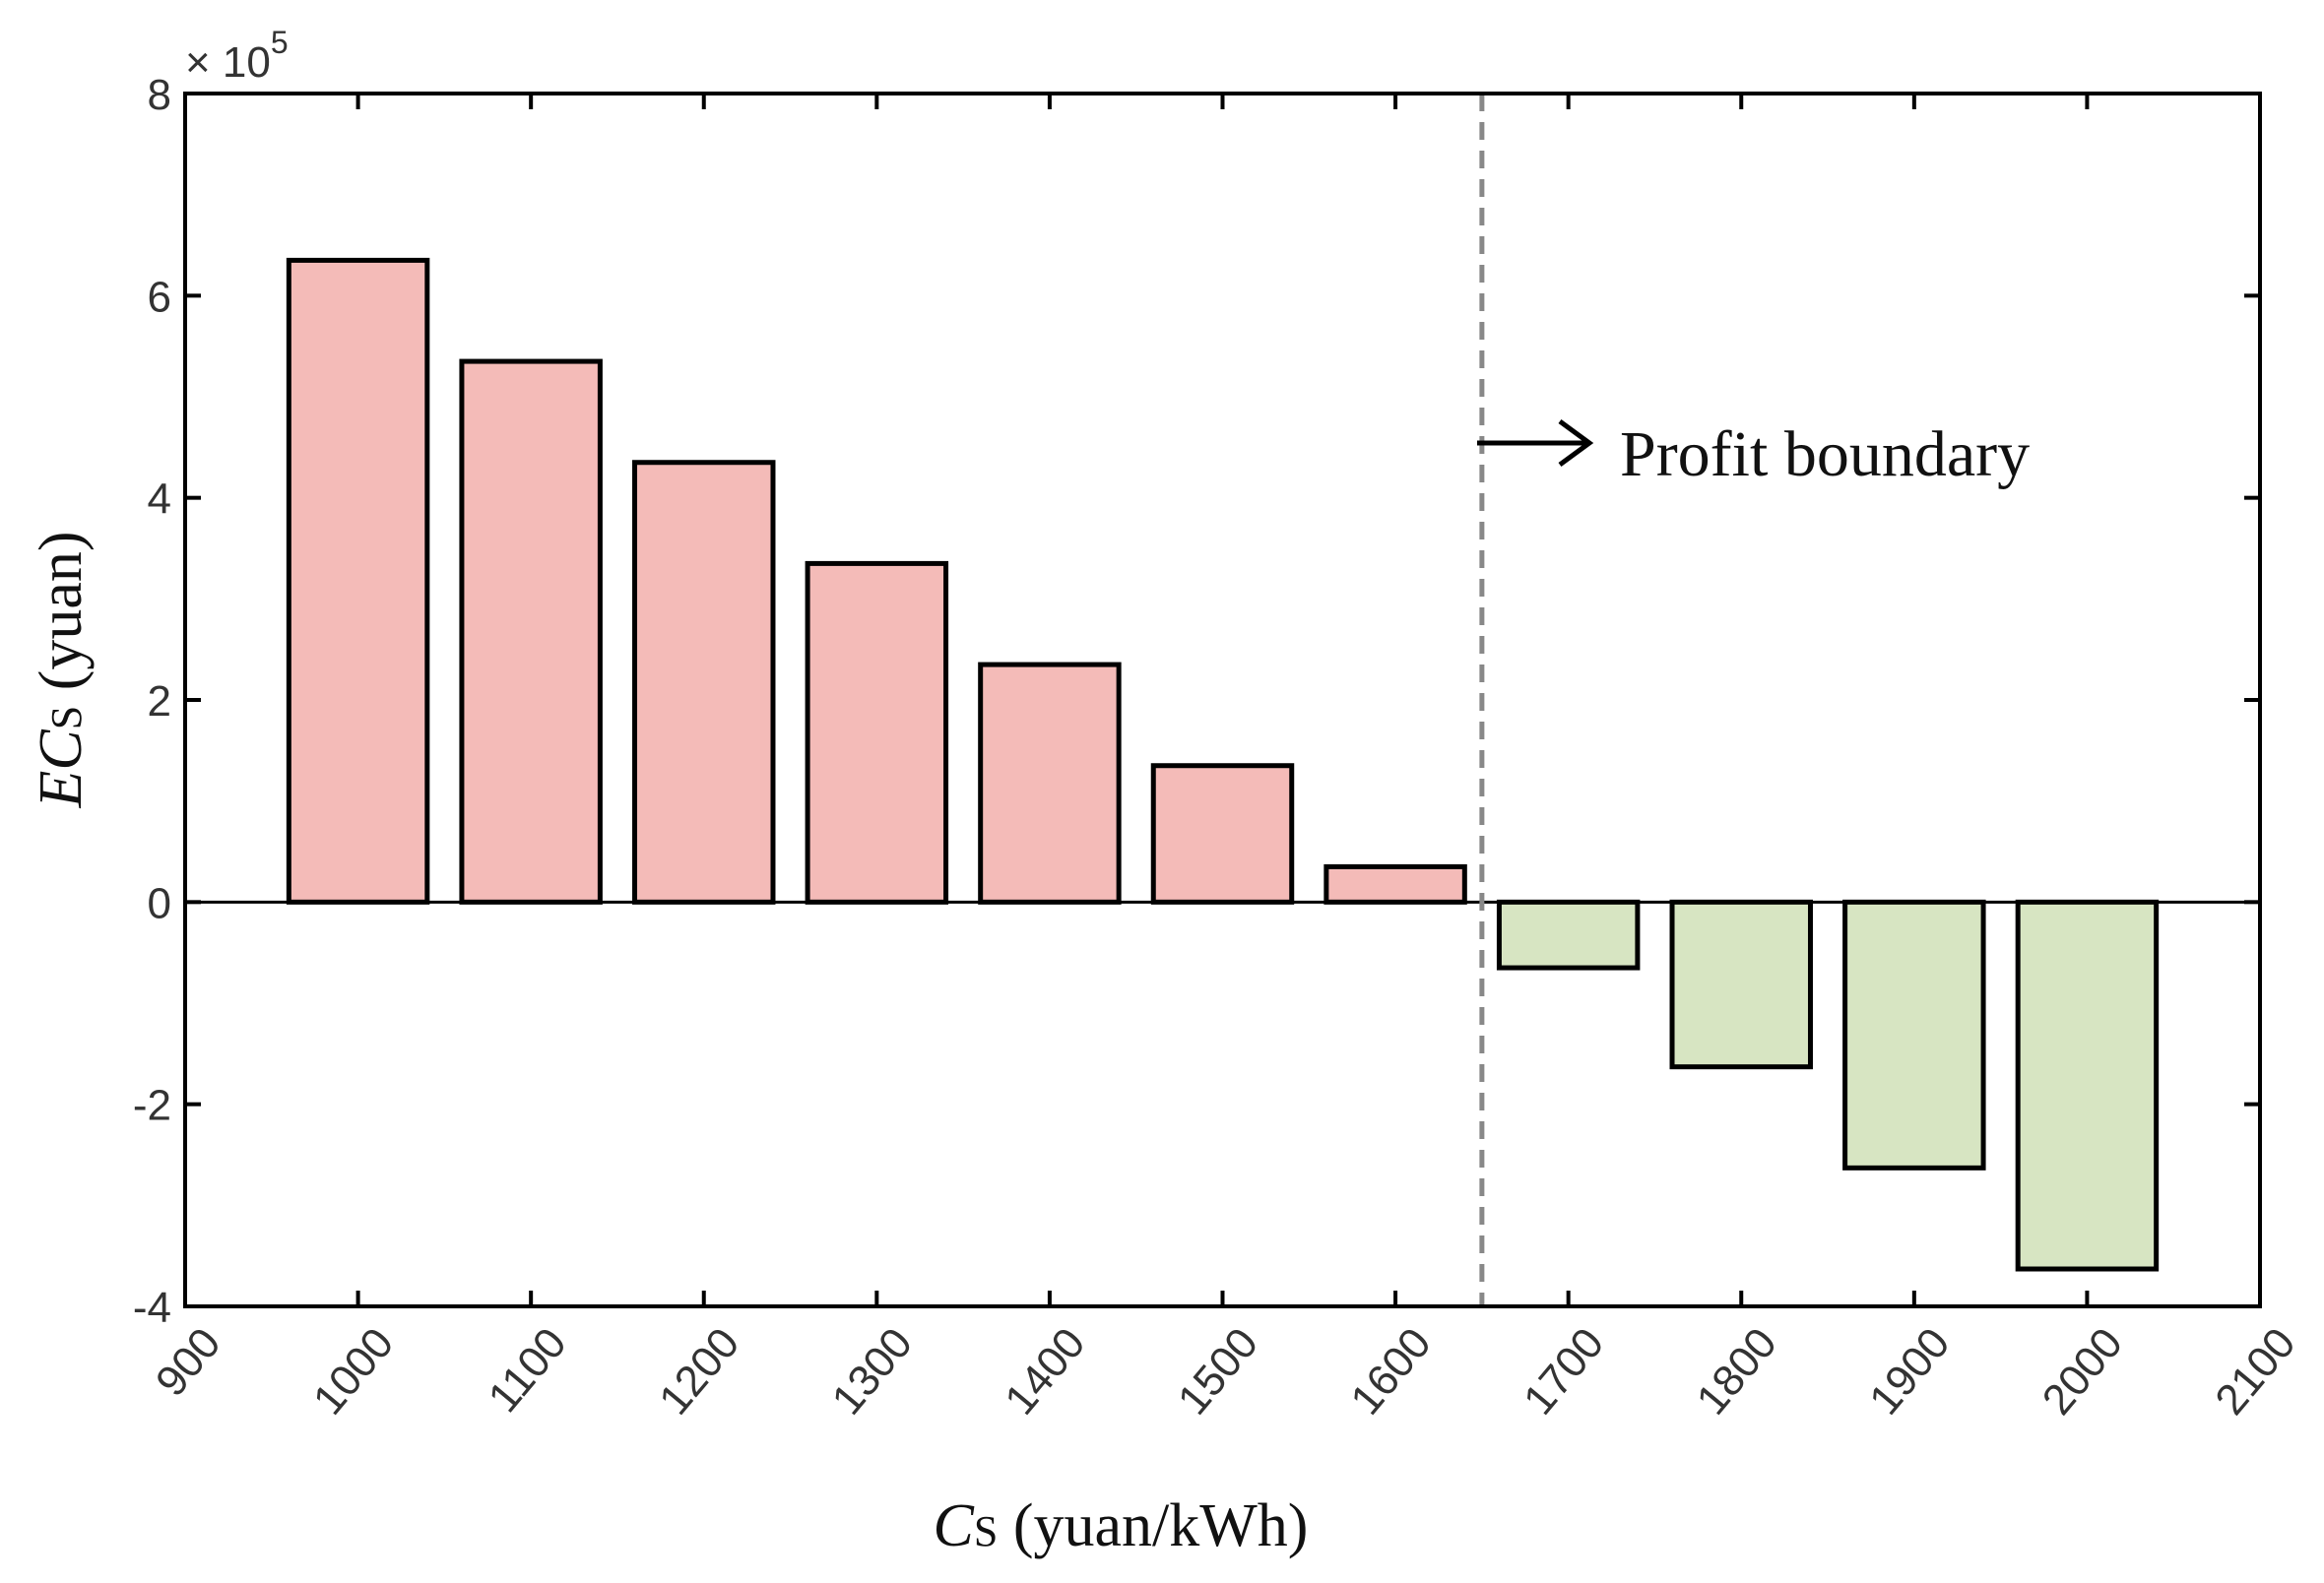  Describe the element at coordinates (188, 1362) in the screenshot. I see `x-tick-label-900: 900` at that location.